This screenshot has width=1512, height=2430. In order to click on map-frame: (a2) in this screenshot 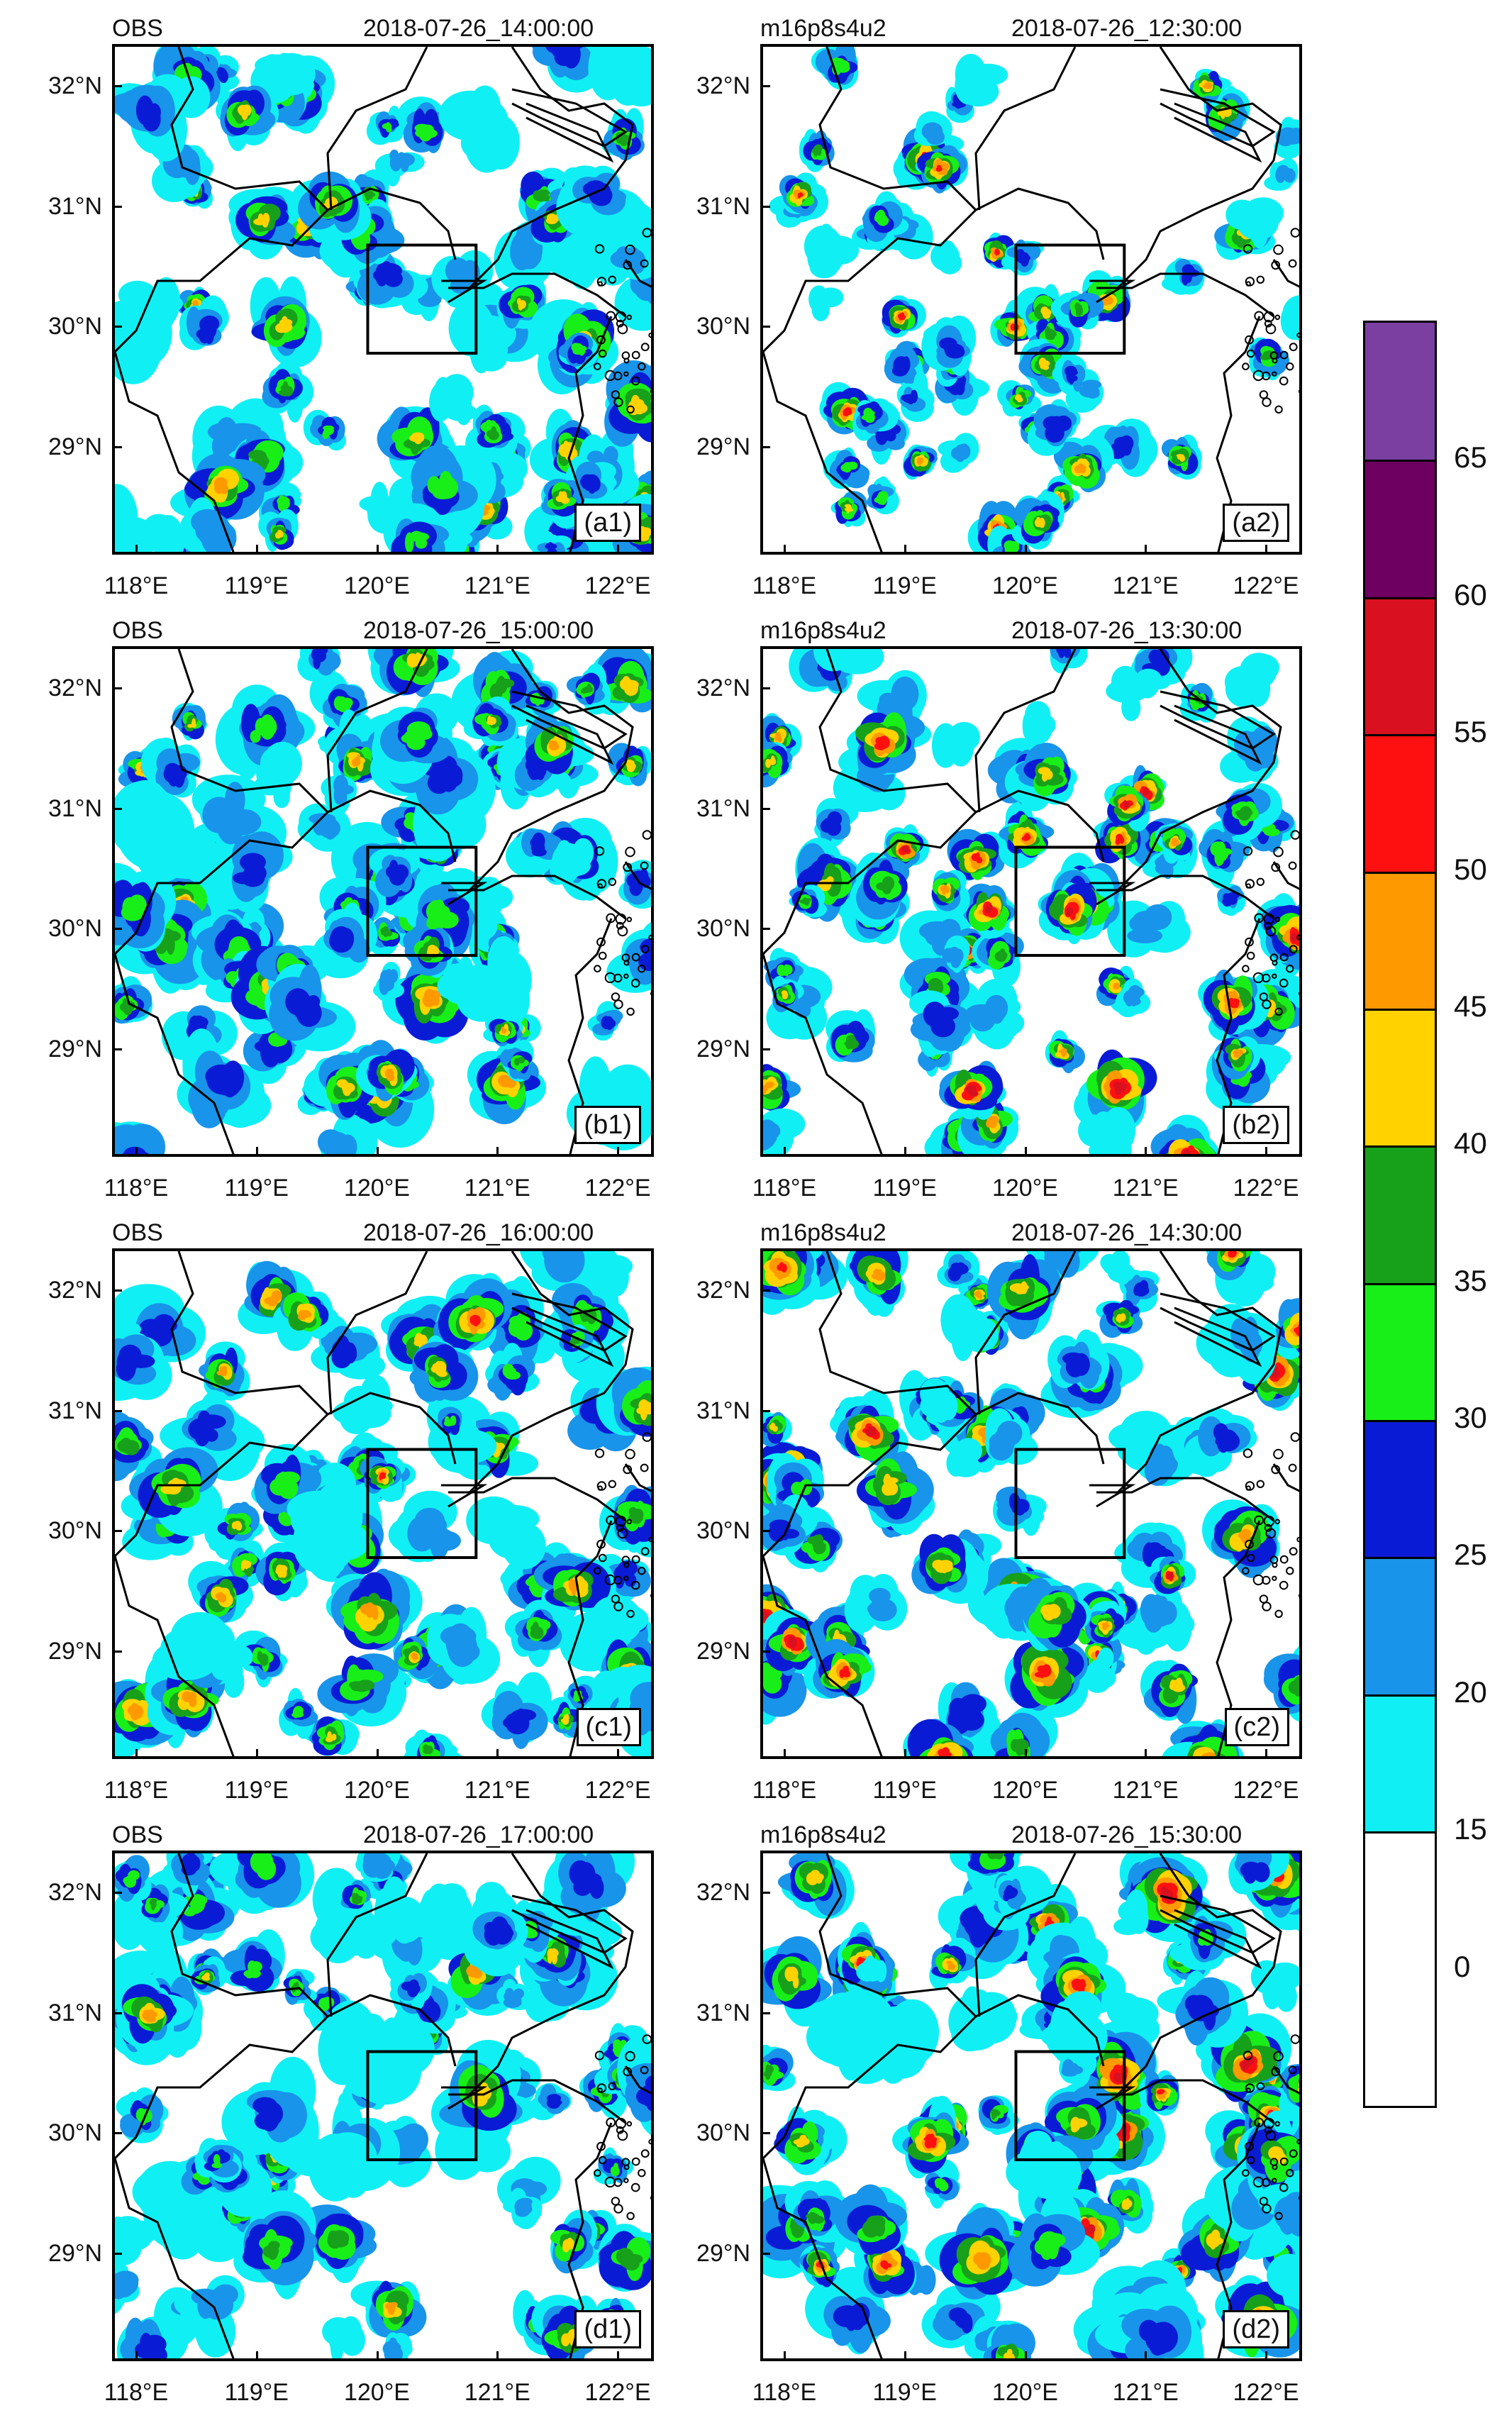, I will do `click(1031, 299)`.